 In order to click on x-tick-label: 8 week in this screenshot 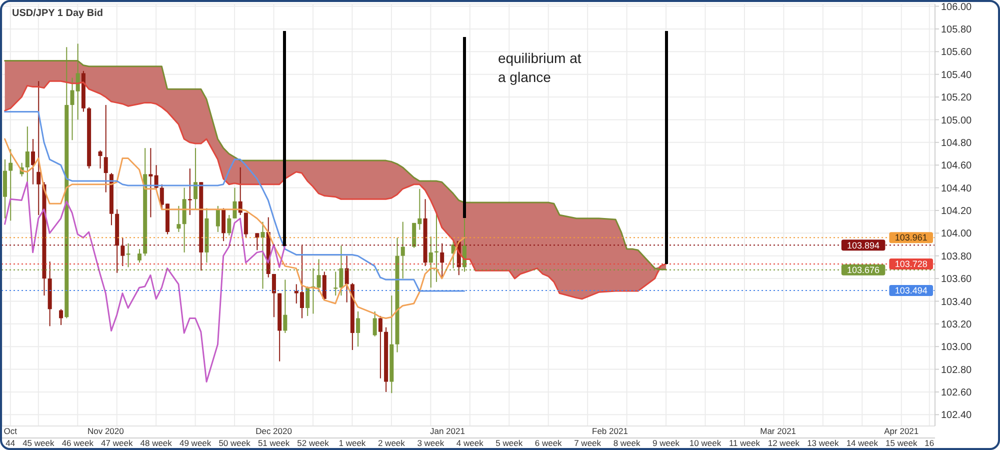, I will do `click(627, 443)`.